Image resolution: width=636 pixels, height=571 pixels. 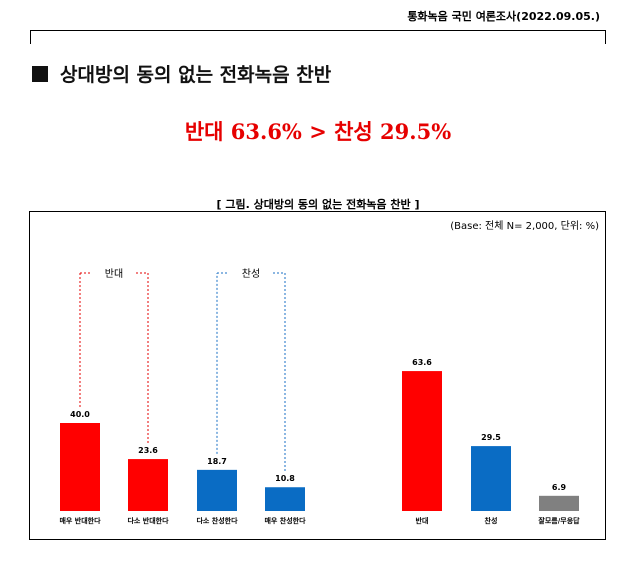 I want to click on headline-summary: 반대 63.6% > 찬성 29.5%, so click(x=318, y=131).